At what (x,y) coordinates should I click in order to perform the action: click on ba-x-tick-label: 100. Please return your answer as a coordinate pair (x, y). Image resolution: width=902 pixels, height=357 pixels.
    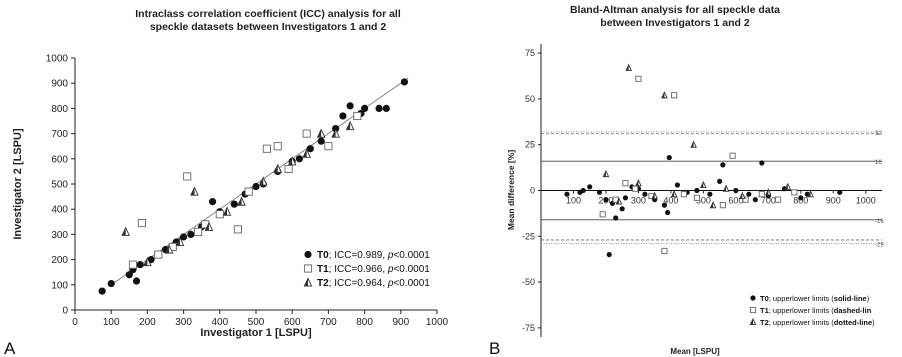
    Looking at the image, I should click on (573, 201).